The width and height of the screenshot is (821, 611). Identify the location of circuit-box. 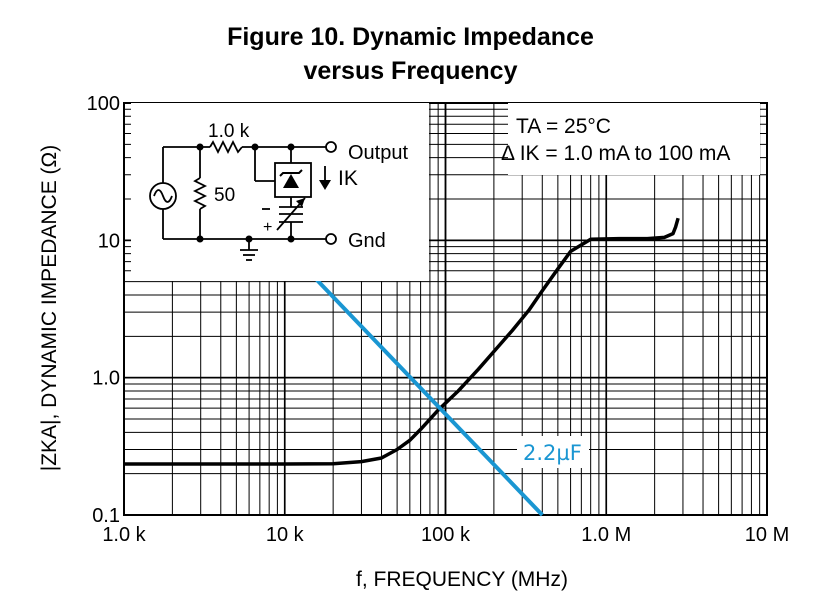
(280, 192).